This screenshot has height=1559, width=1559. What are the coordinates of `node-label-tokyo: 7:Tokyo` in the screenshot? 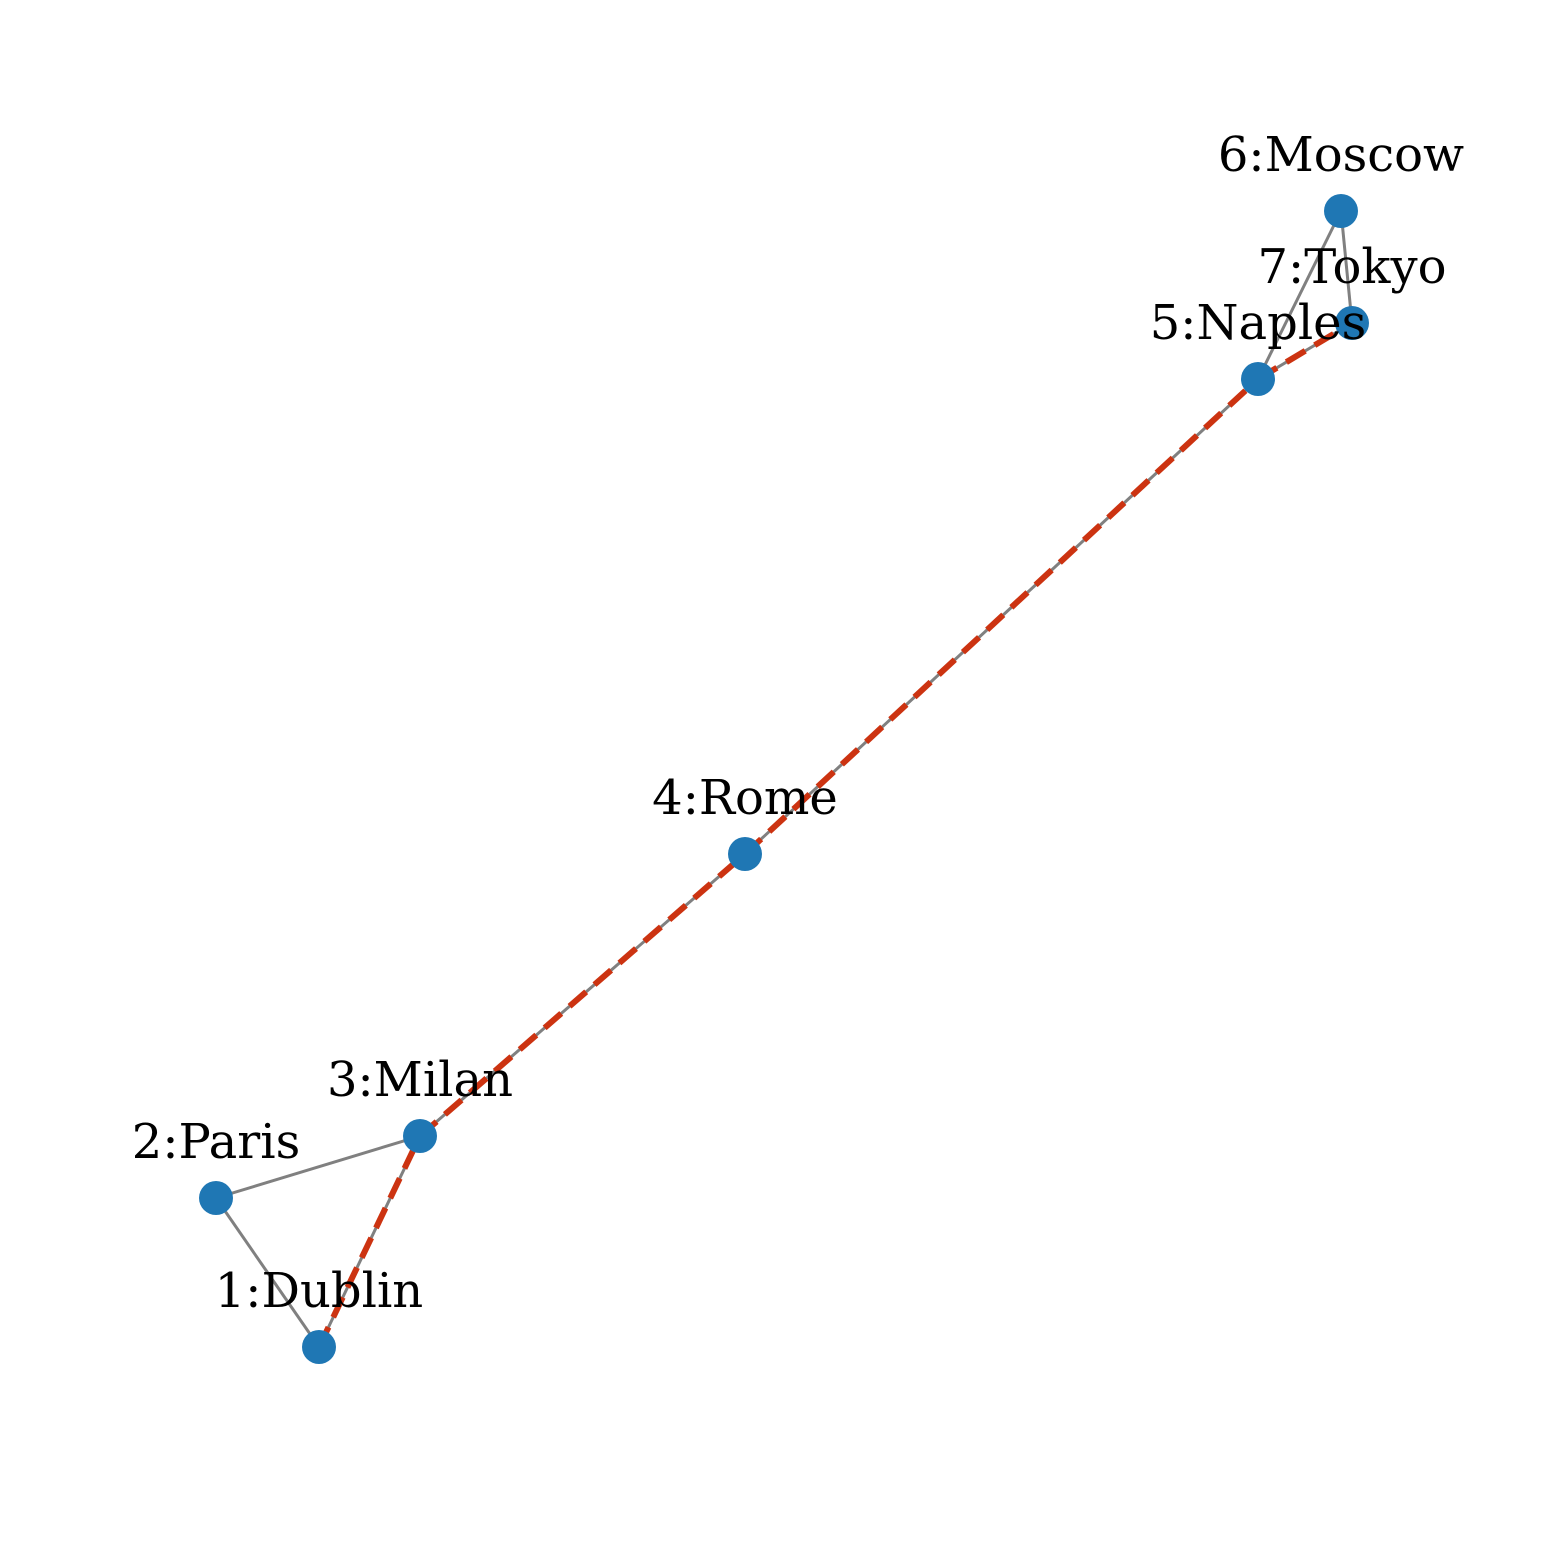 It's located at (1352, 267).